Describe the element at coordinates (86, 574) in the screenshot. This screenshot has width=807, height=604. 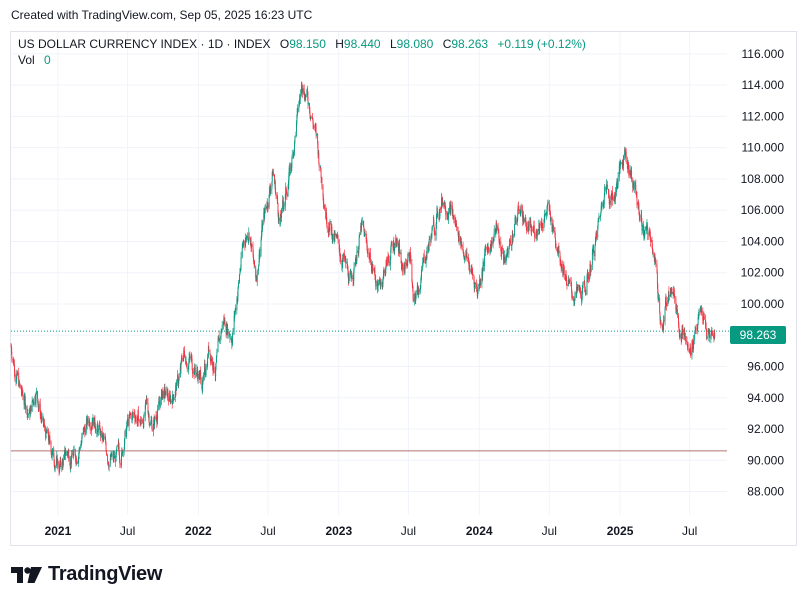
I see `tradingview-brand: TradingView` at that location.